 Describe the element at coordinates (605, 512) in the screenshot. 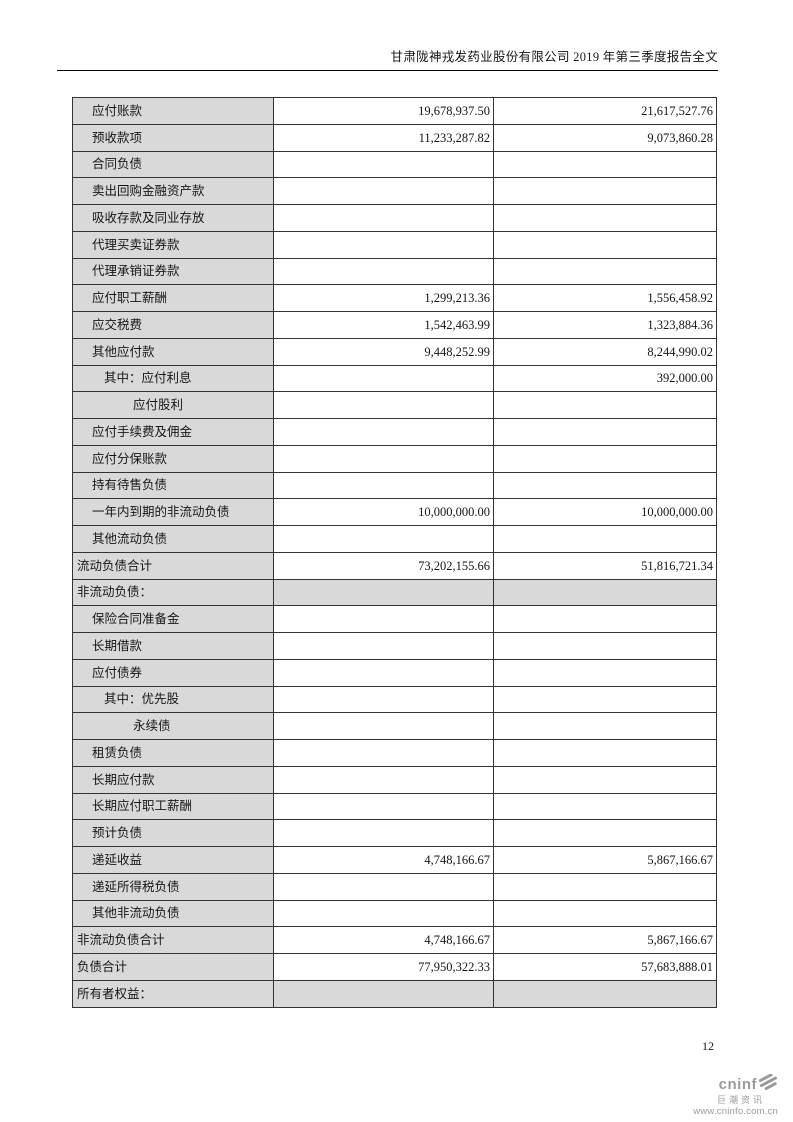

I see `amount-cell-col3: 10,000,000.00` at that location.